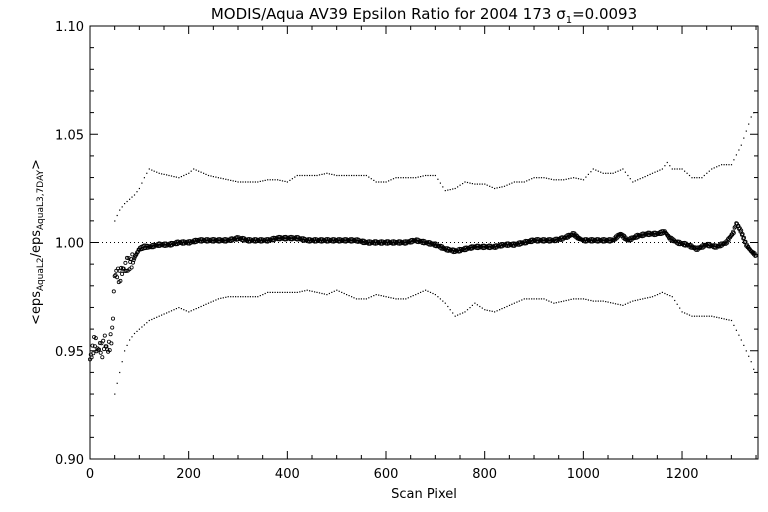 The height and width of the screenshot is (512, 768). Describe the element at coordinates (69, 352) in the screenshot. I see `y-tick-label: 0.95` at that location.